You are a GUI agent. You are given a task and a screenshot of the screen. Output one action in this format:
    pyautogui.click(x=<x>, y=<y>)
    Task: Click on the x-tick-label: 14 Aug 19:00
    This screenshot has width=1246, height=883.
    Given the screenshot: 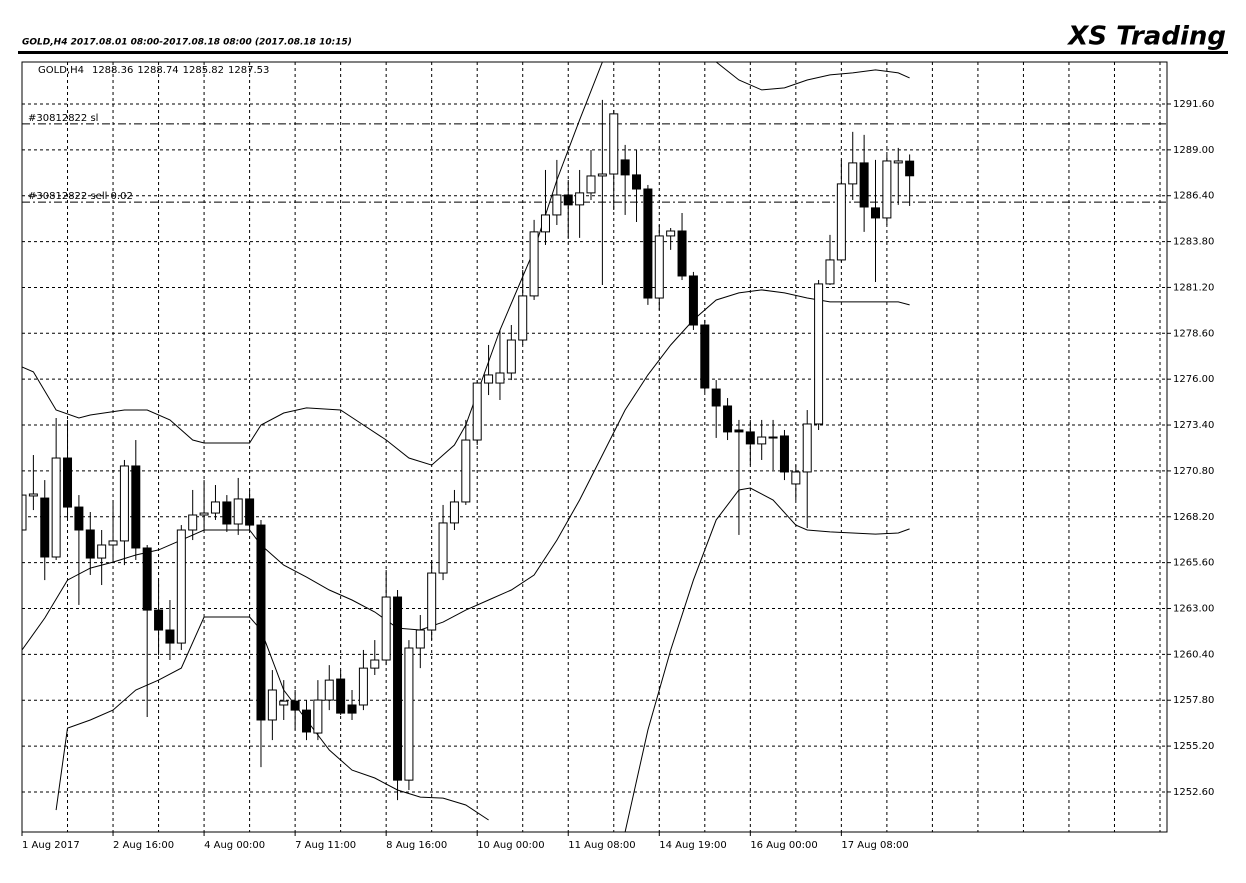 What is the action you would take?
    pyautogui.click(x=692, y=845)
    